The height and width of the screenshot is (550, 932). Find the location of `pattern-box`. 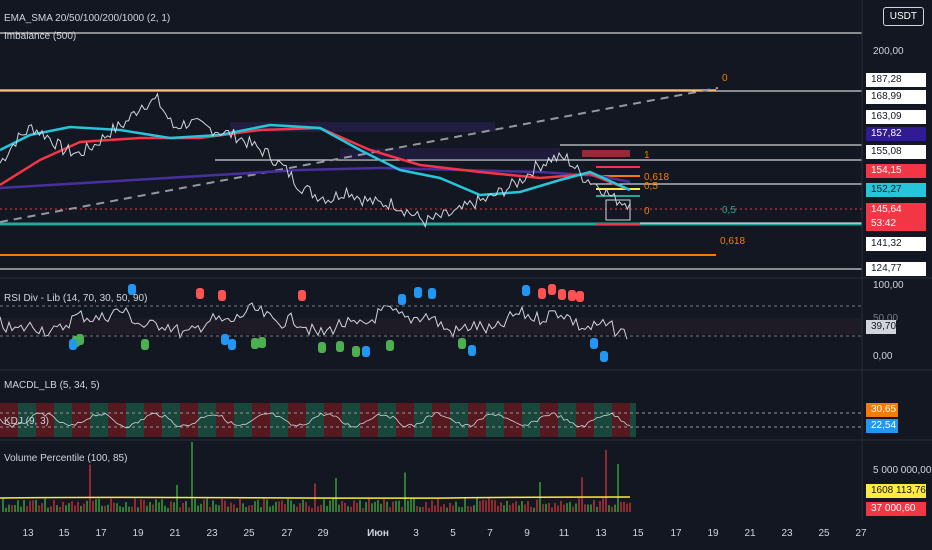

pattern-box is located at coordinates (618, 210).